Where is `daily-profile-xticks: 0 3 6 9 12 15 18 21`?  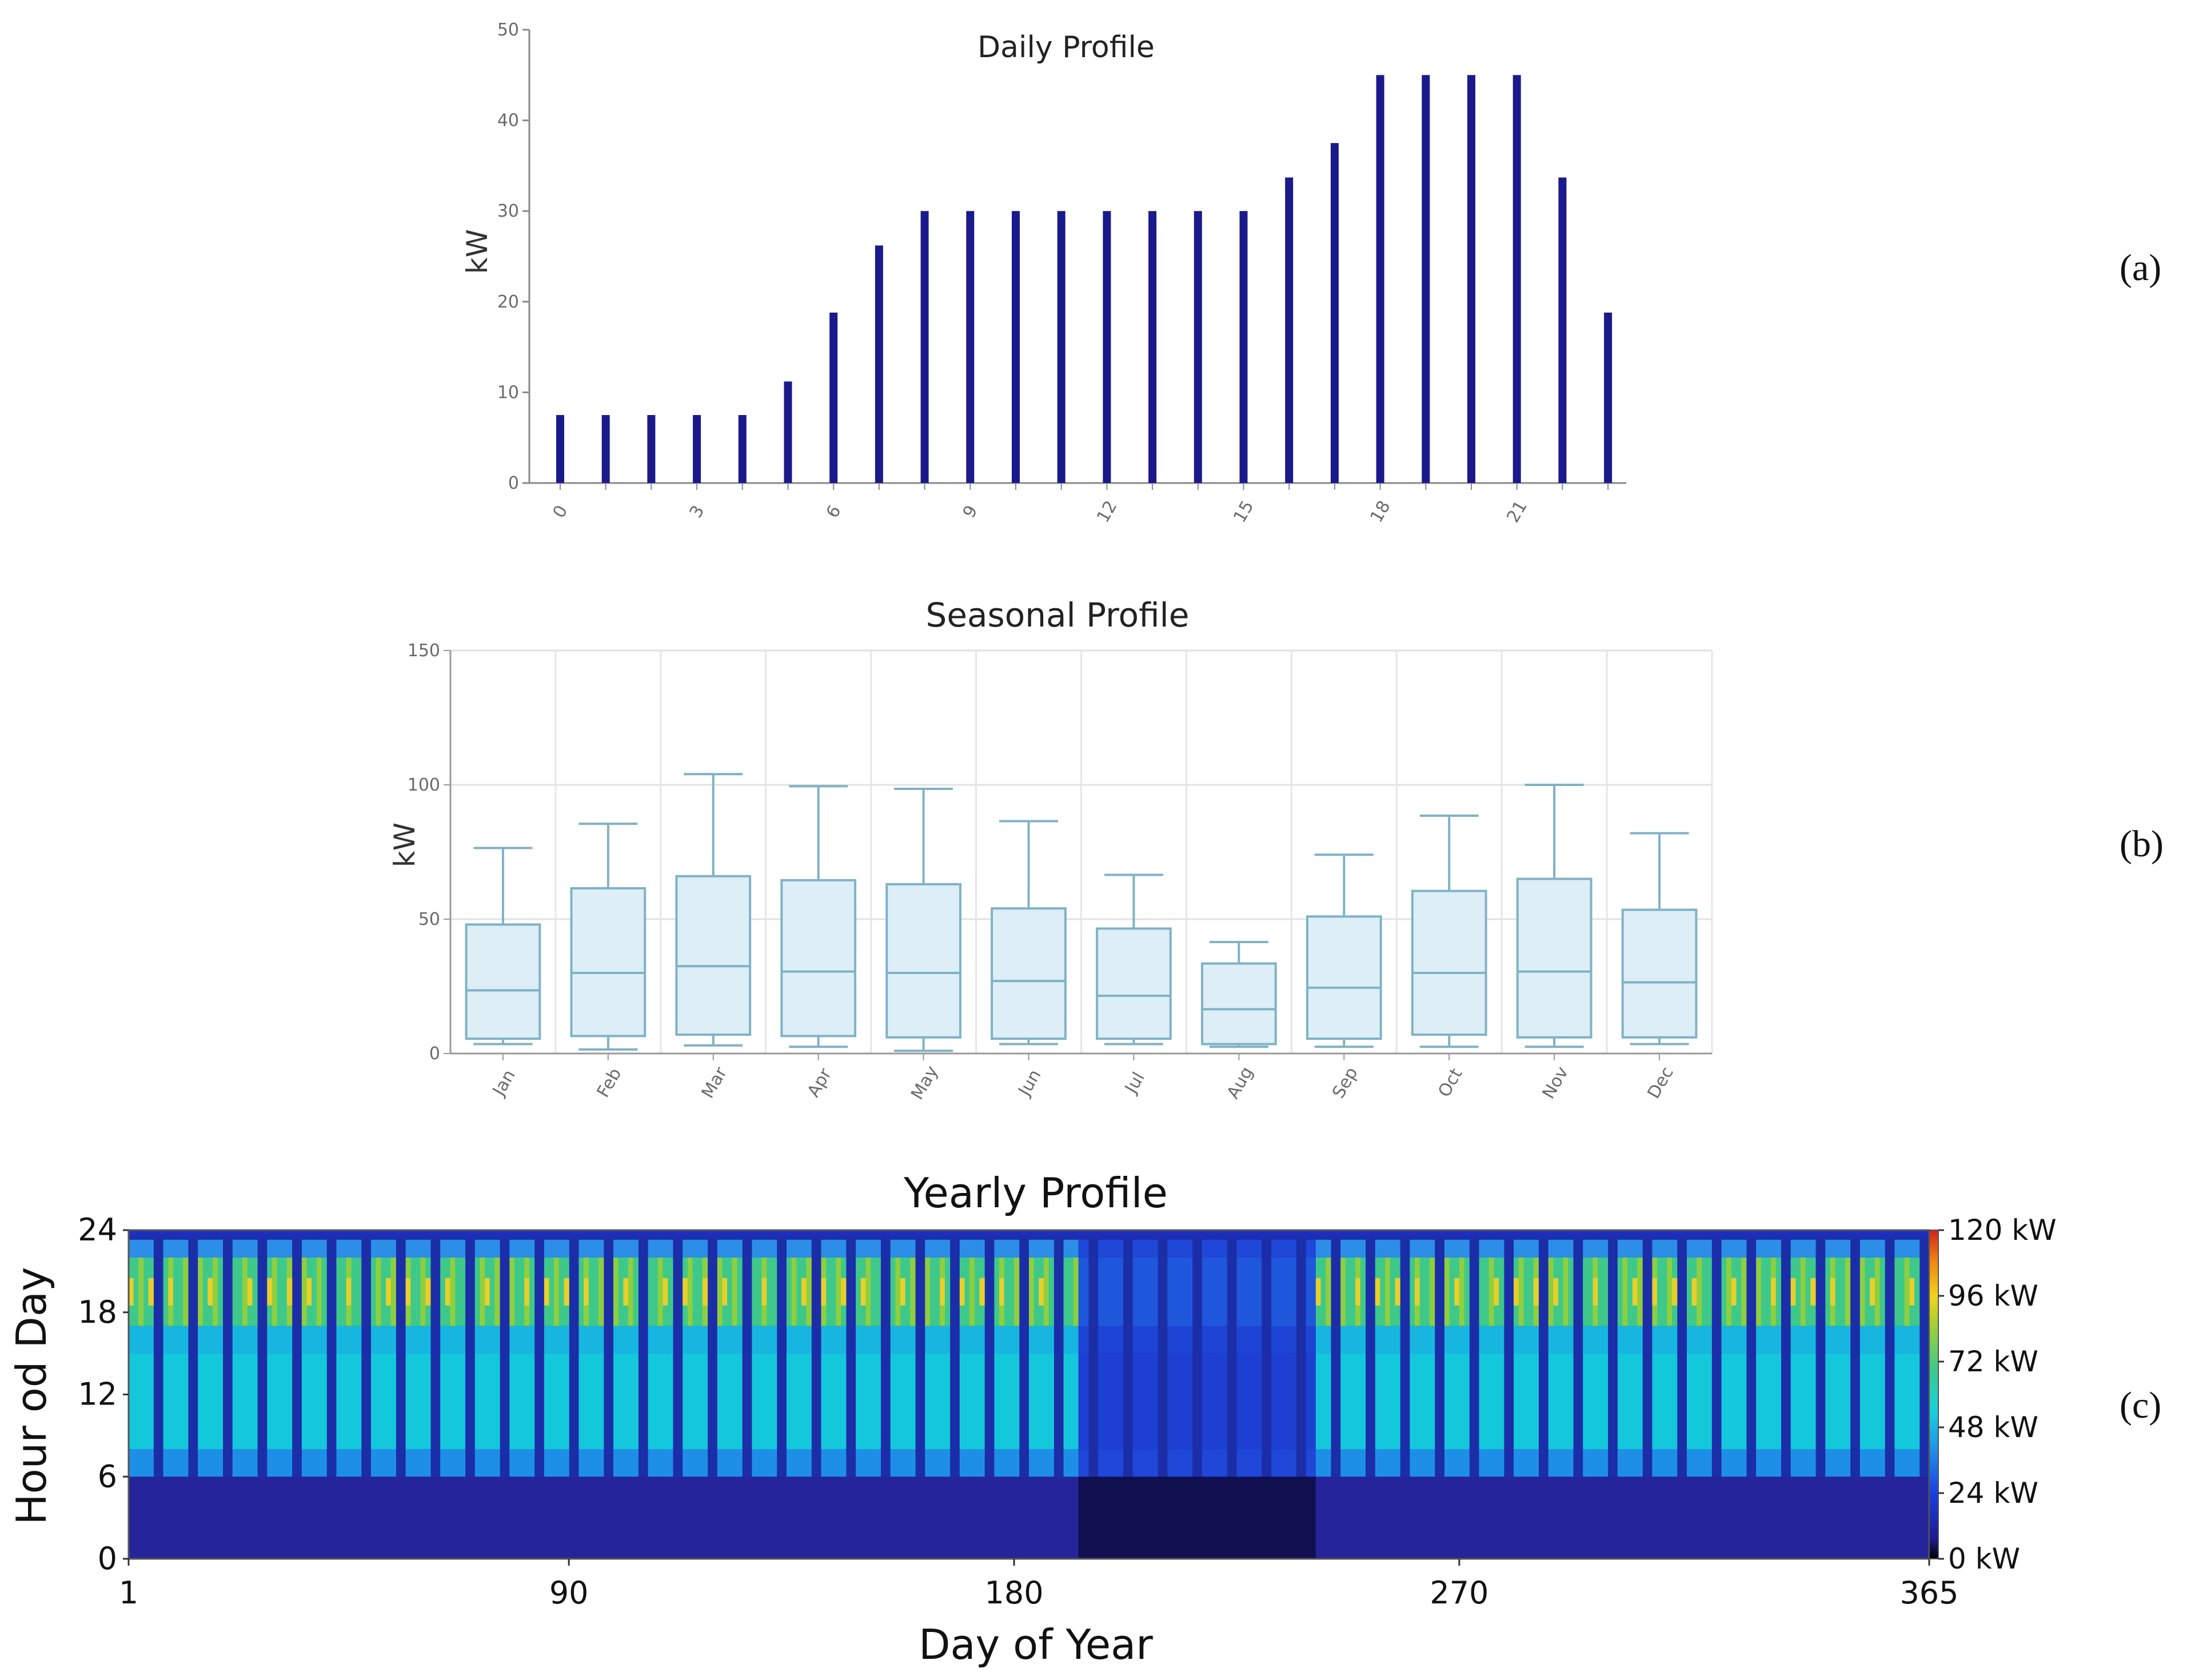
daily-profile-xticks: 0 3 6 9 12 15 18 21 is located at coordinates (1079, 505).